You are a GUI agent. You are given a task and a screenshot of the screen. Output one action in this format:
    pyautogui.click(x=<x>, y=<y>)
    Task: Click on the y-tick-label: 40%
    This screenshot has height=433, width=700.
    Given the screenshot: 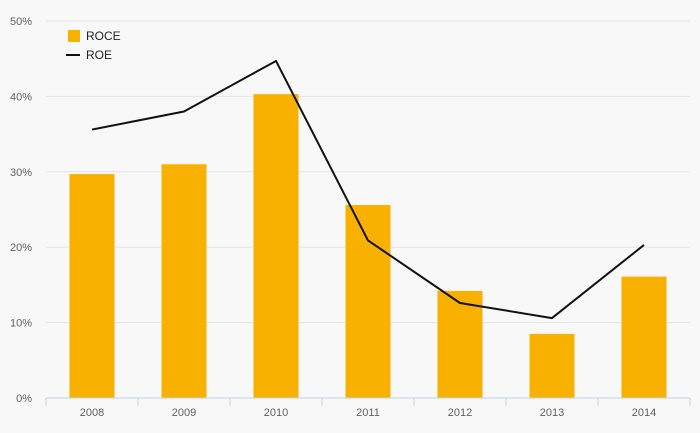 What is the action you would take?
    pyautogui.click(x=21, y=97)
    